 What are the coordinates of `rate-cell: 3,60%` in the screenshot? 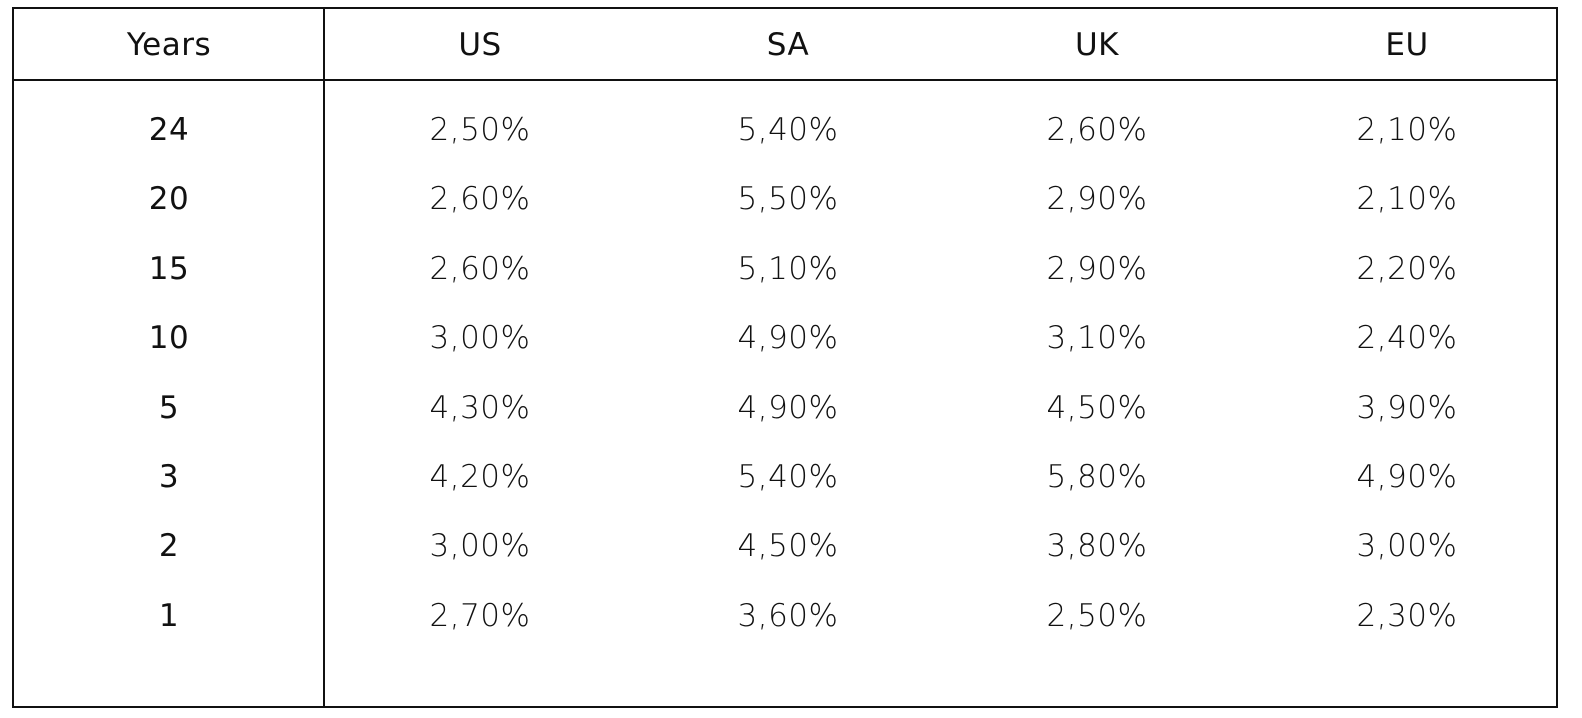 It's located at (788, 615).